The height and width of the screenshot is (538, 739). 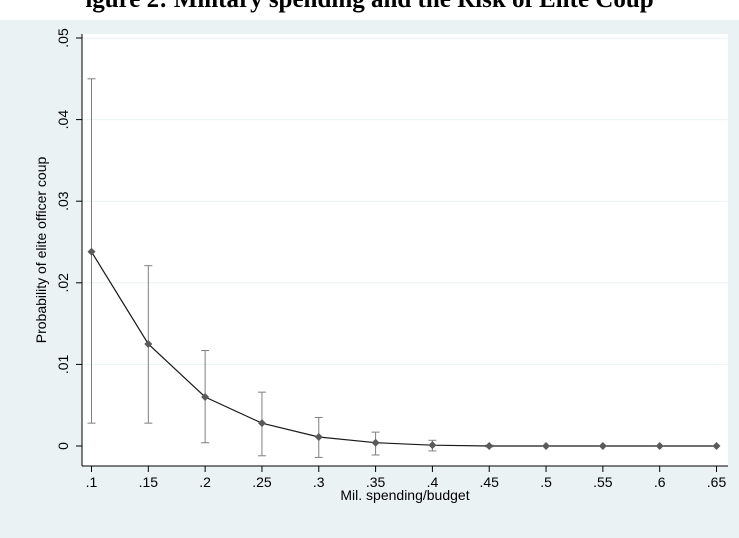 What do you see at coordinates (63, 201) in the screenshot?
I see `y-tick-label: .03` at bounding box center [63, 201].